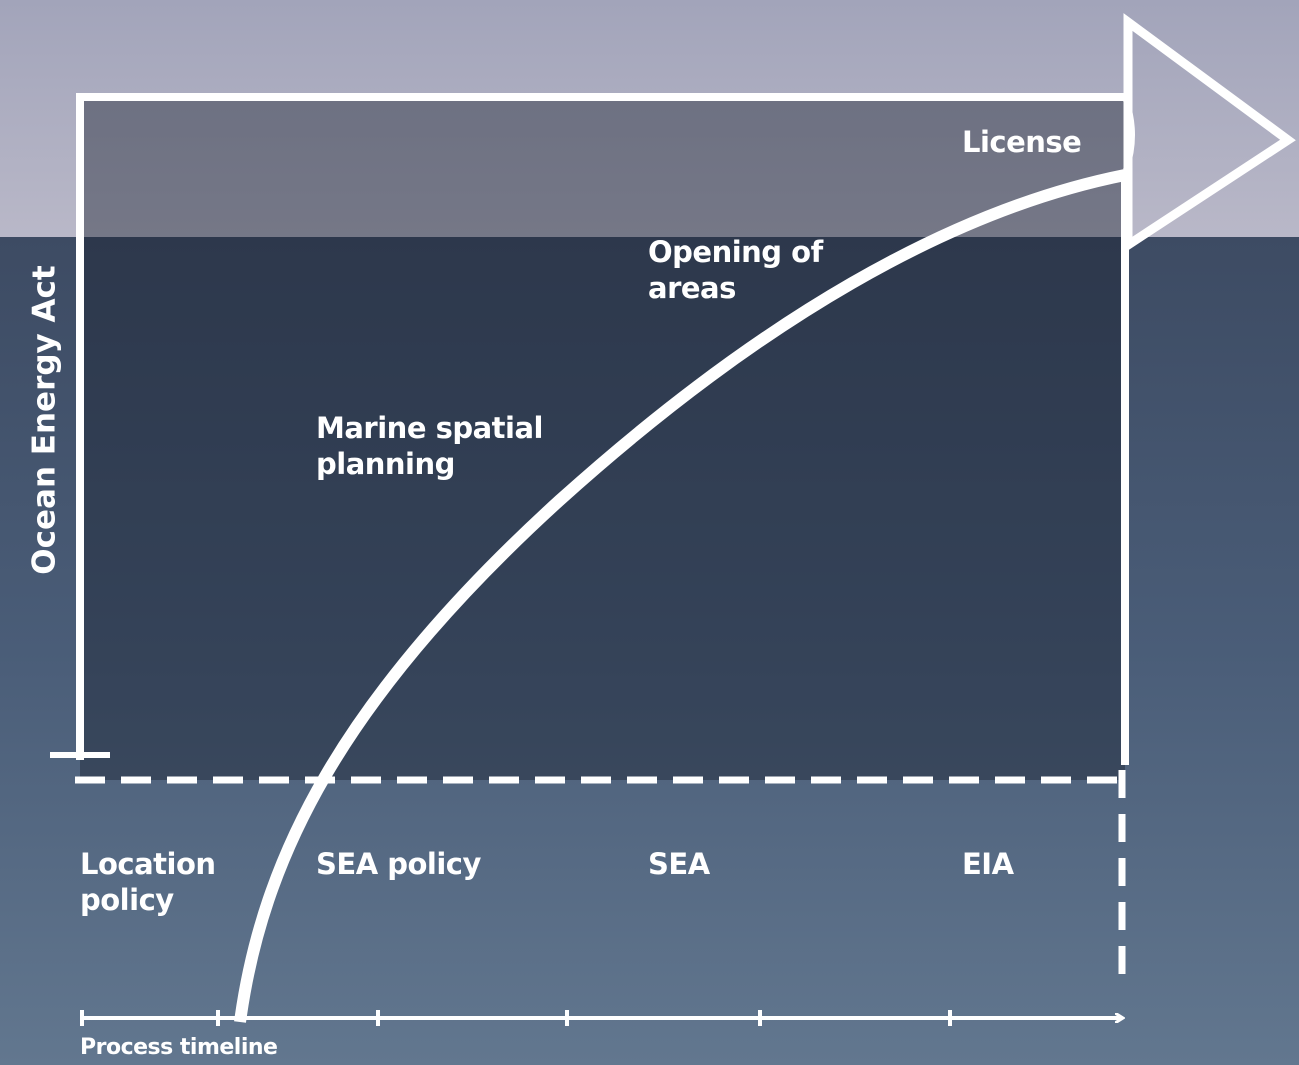 Image resolution: width=1299 pixels, height=1065 pixels. Describe the element at coordinates (429, 446) in the screenshot. I see `stage-label: Marine spatial planning` at that location.